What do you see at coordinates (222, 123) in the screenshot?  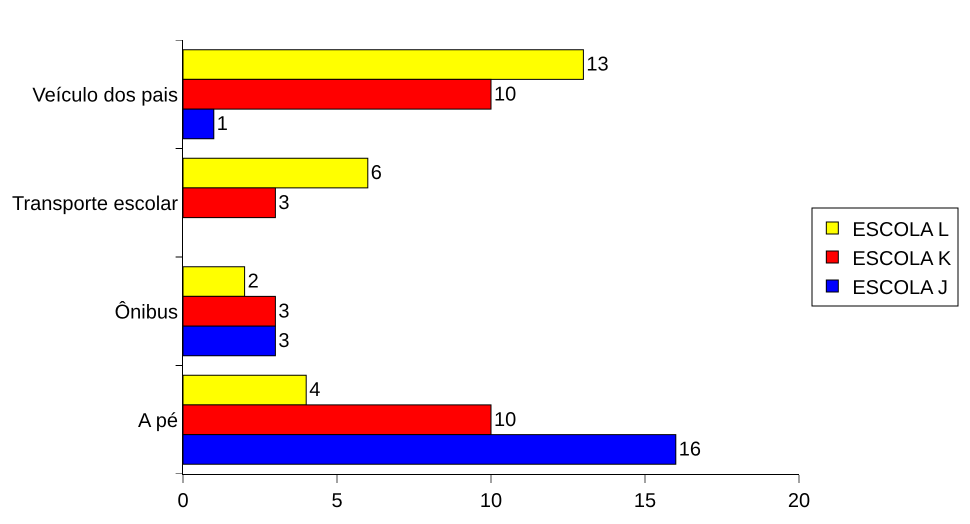 I see `data-label: 1` at bounding box center [222, 123].